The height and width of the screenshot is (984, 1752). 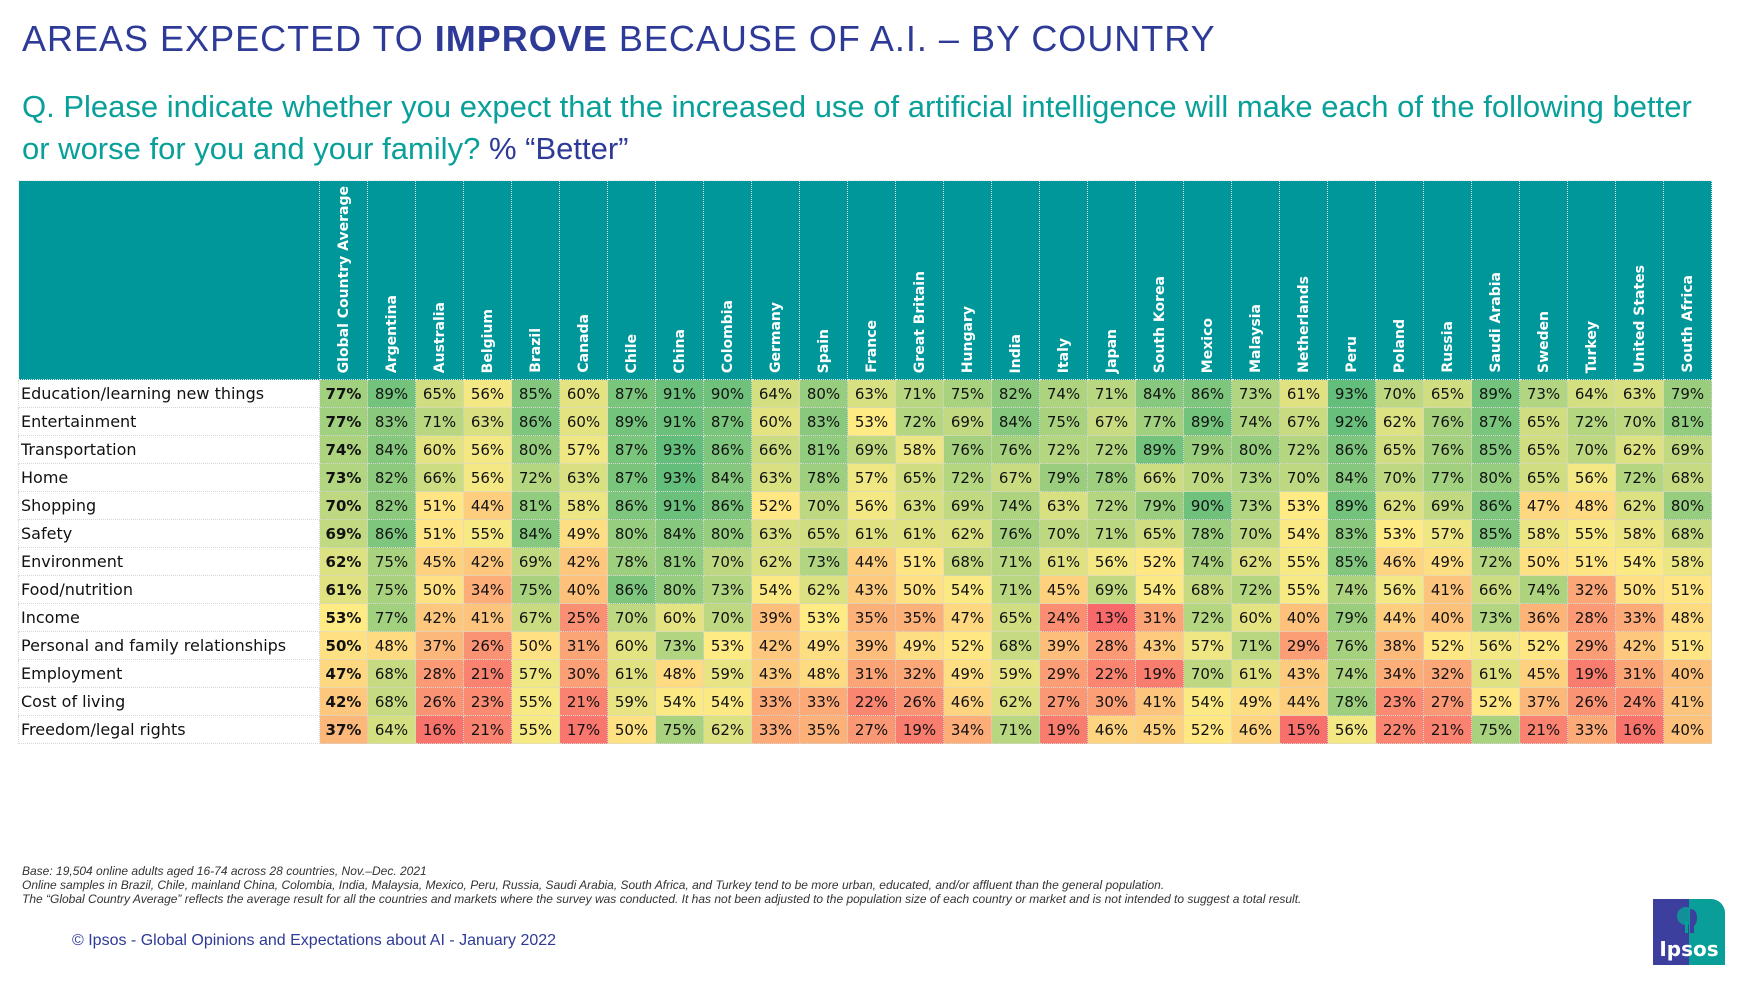 What do you see at coordinates (1543, 729) in the screenshot?
I see `value-cell: 21%` at bounding box center [1543, 729].